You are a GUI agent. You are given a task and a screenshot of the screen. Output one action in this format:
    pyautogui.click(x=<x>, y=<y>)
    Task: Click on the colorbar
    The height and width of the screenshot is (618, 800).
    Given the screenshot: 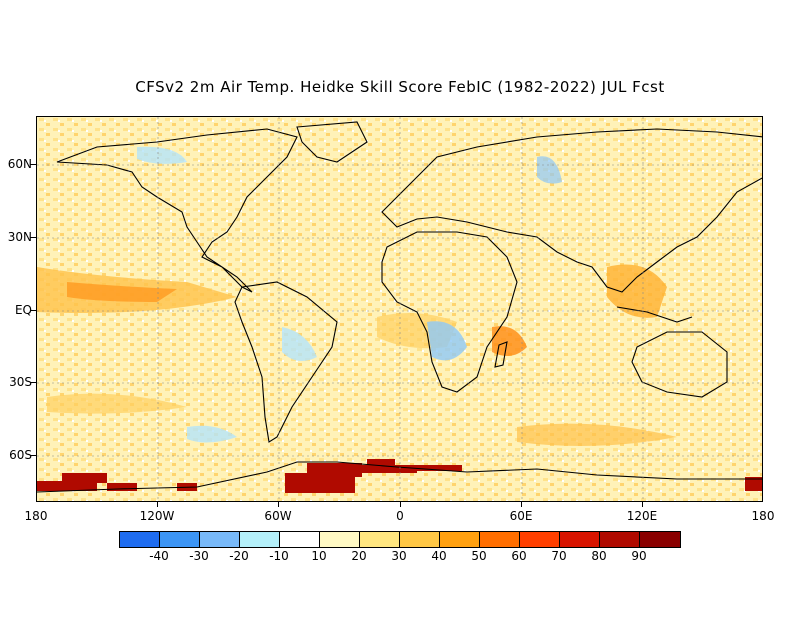 What is the action you would take?
    pyautogui.click(x=400, y=539)
    